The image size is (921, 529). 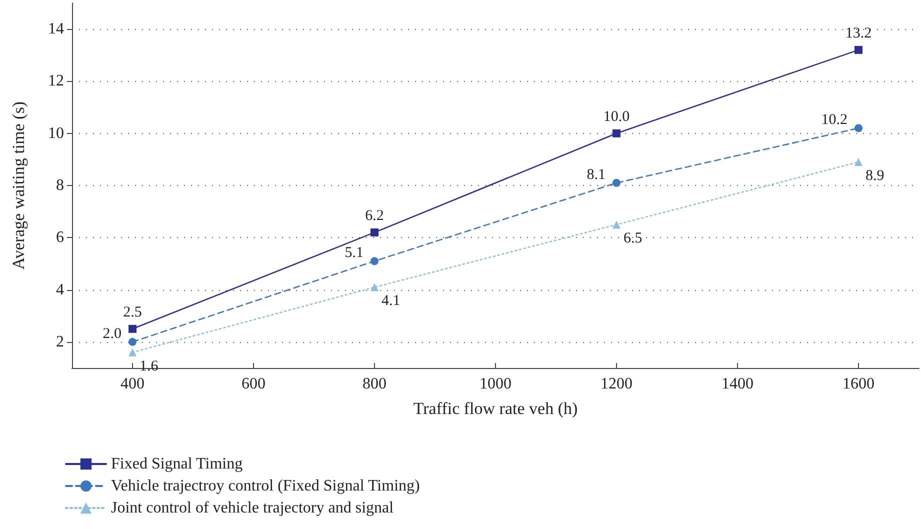 What do you see at coordinates (616, 116) in the screenshot?
I see `data-label: 10.0` at bounding box center [616, 116].